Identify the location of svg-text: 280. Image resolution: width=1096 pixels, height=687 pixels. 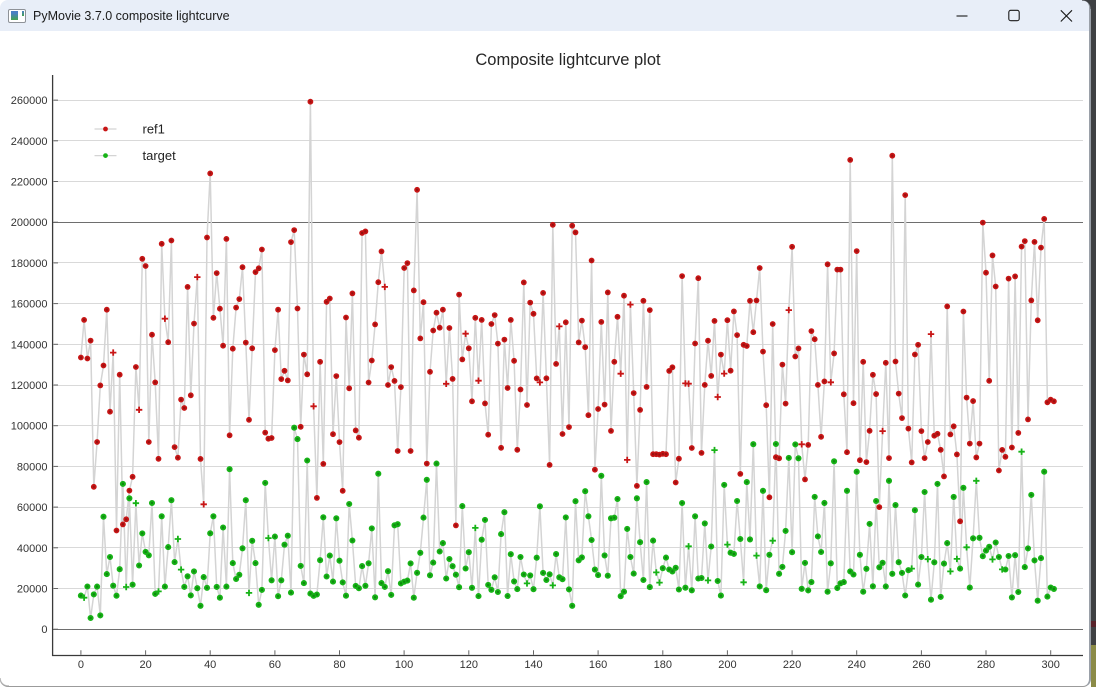
(986, 665).